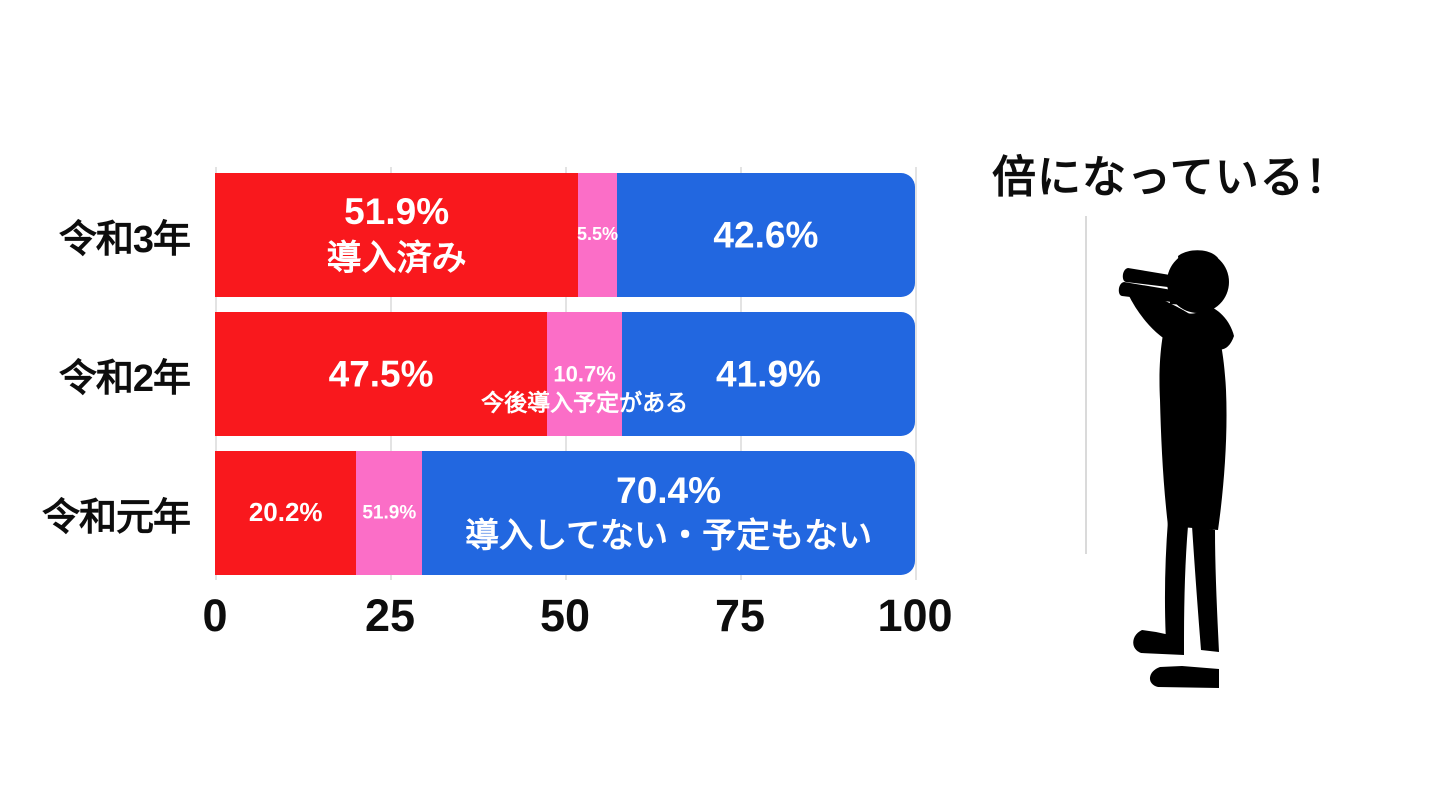 The height and width of the screenshot is (810, 1440). What do you see at coordinates (1086, 385) in the screenshot?
I see `divider-line` at bounding box center [1086, 385].